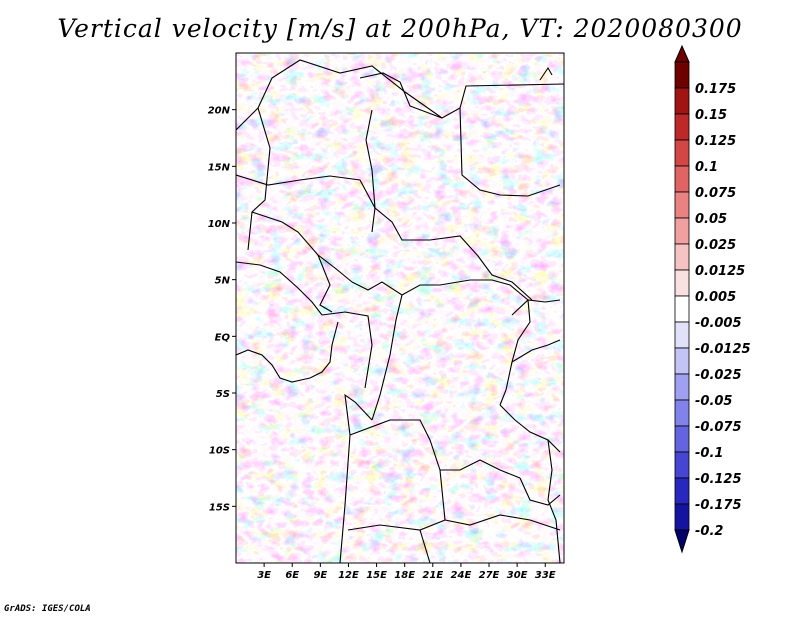  Describe the element at coordinates (292, 575) in the screenshot. I see `x-tick-label: 6E` at that location.